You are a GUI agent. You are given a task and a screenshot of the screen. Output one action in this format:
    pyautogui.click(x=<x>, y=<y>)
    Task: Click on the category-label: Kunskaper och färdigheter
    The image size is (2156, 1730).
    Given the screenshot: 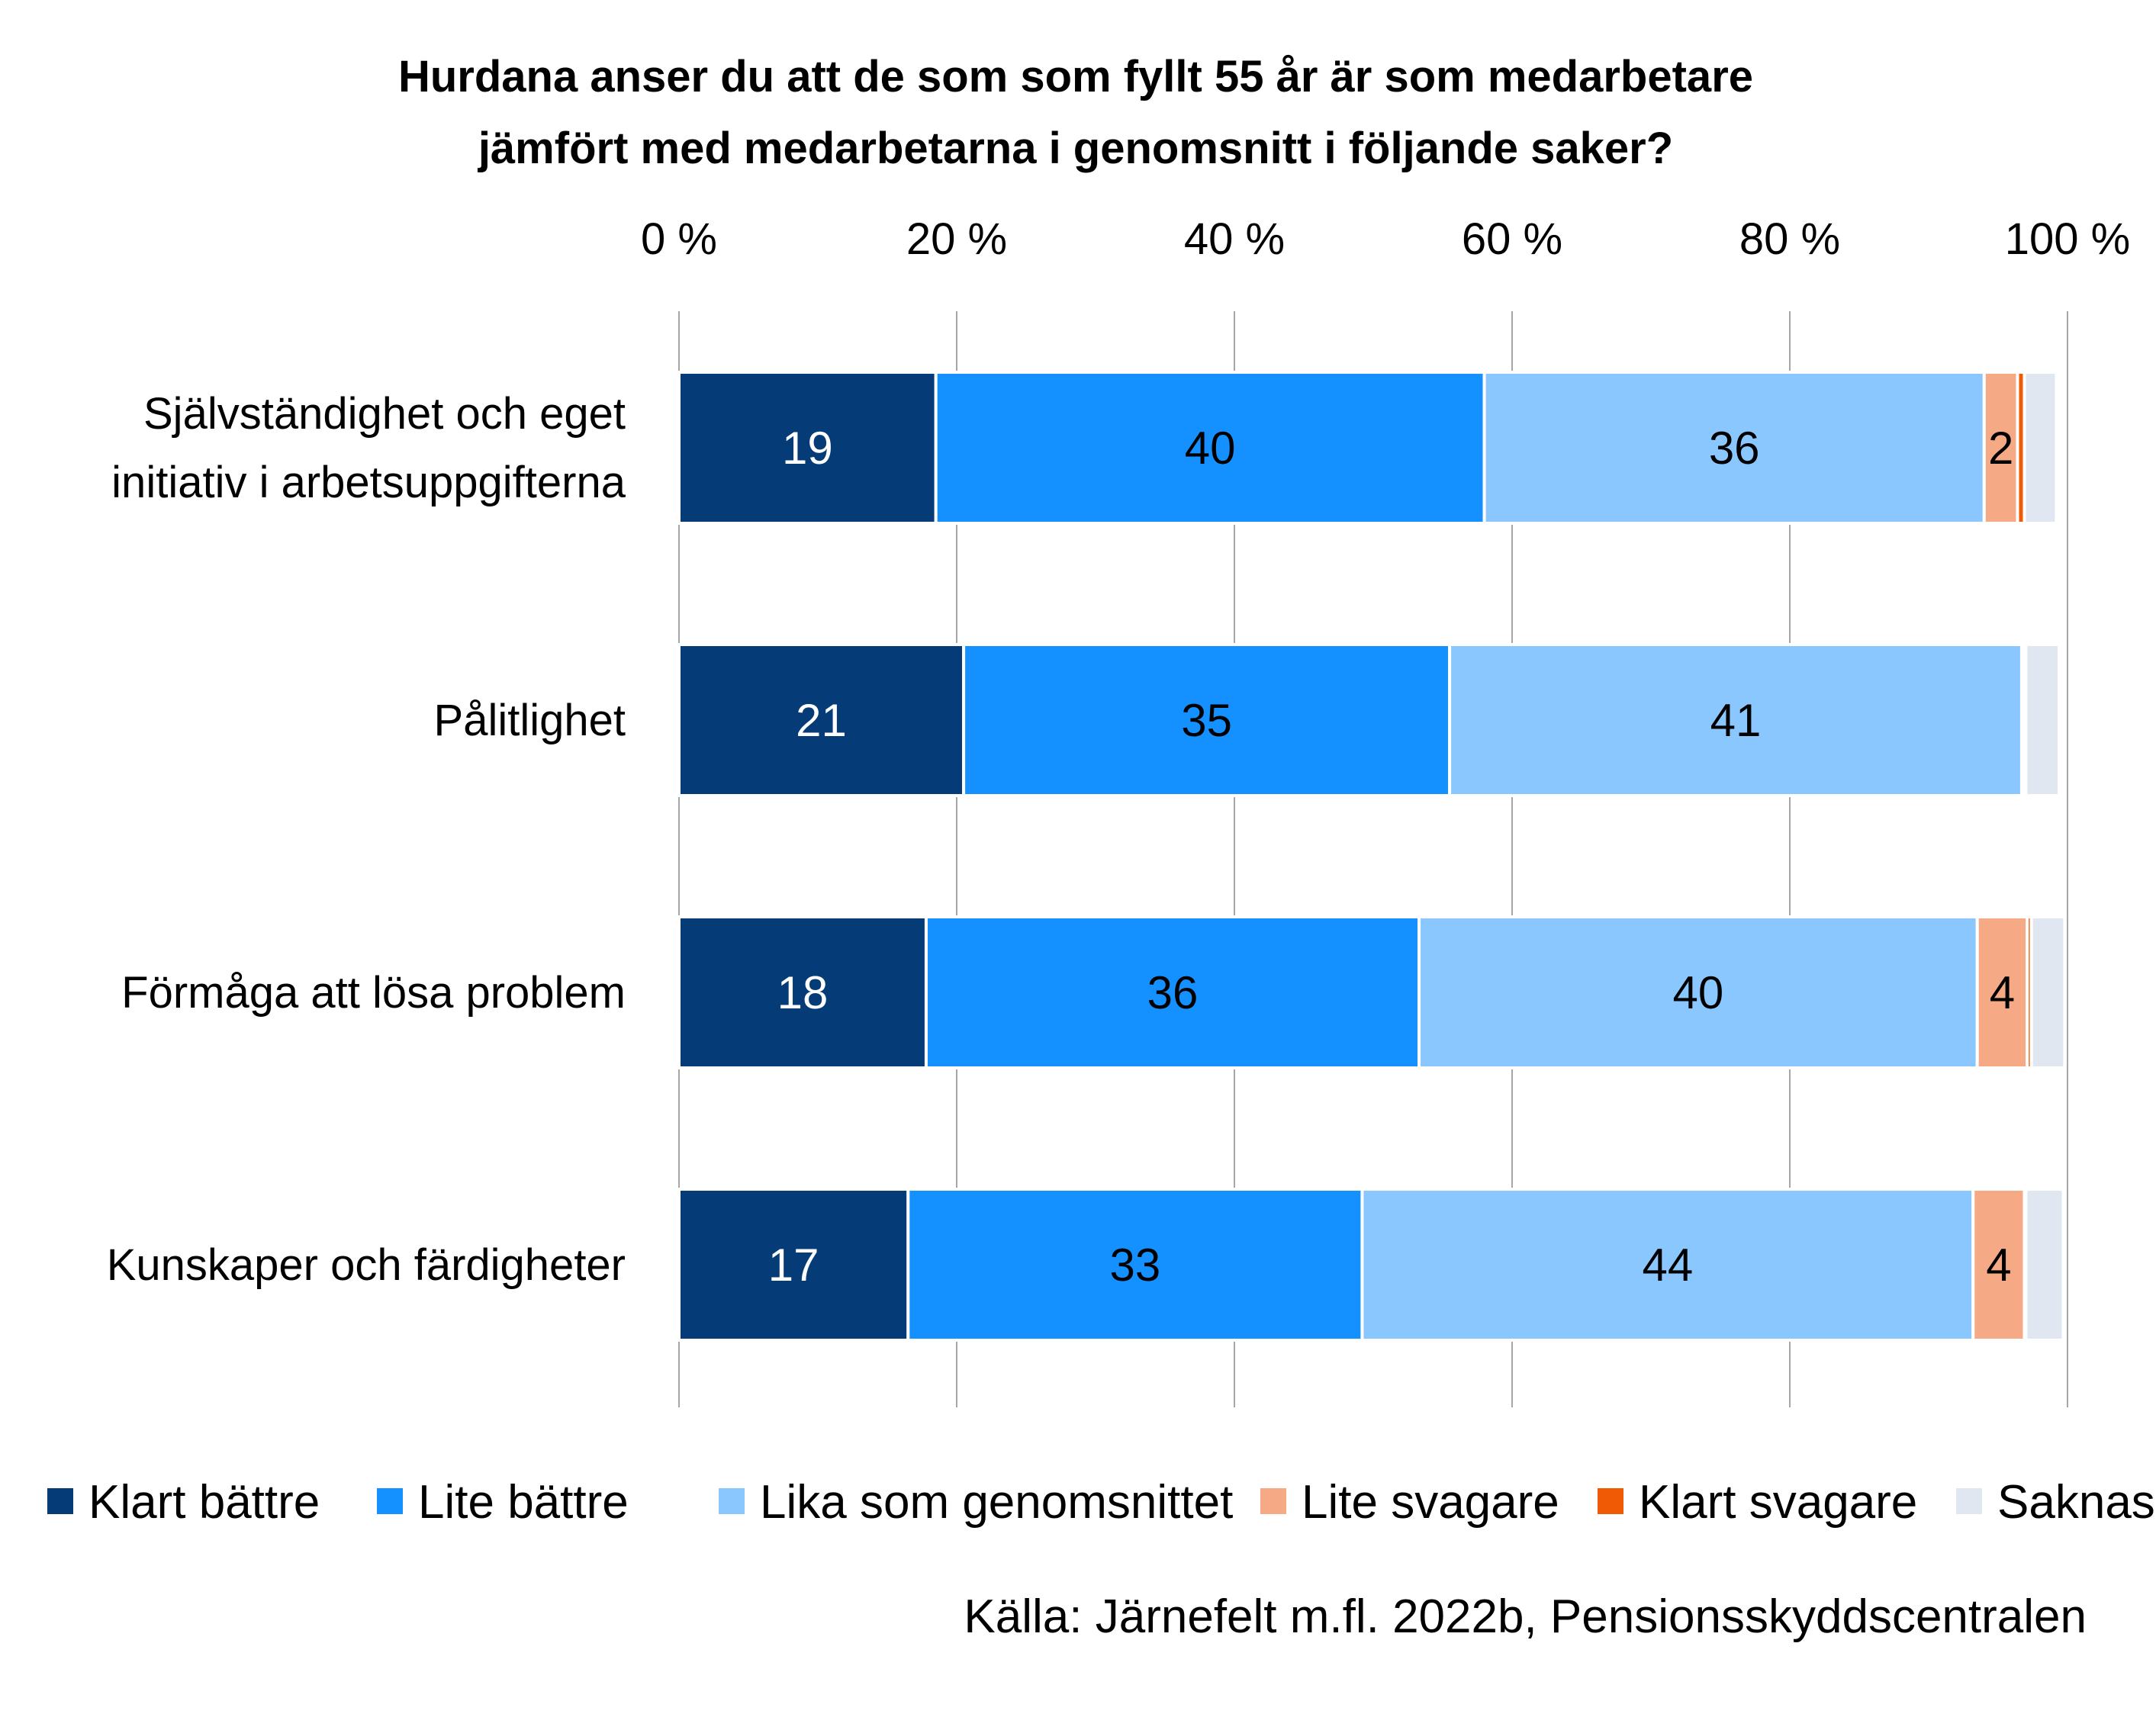 What is the action you would take?
    pyautogui.click(x=367, y=1265)
    